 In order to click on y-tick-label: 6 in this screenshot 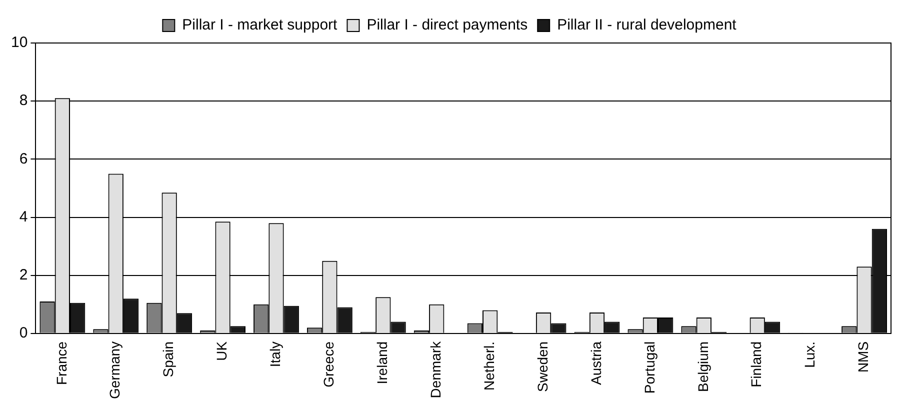, I will do `click(23, 159)`.